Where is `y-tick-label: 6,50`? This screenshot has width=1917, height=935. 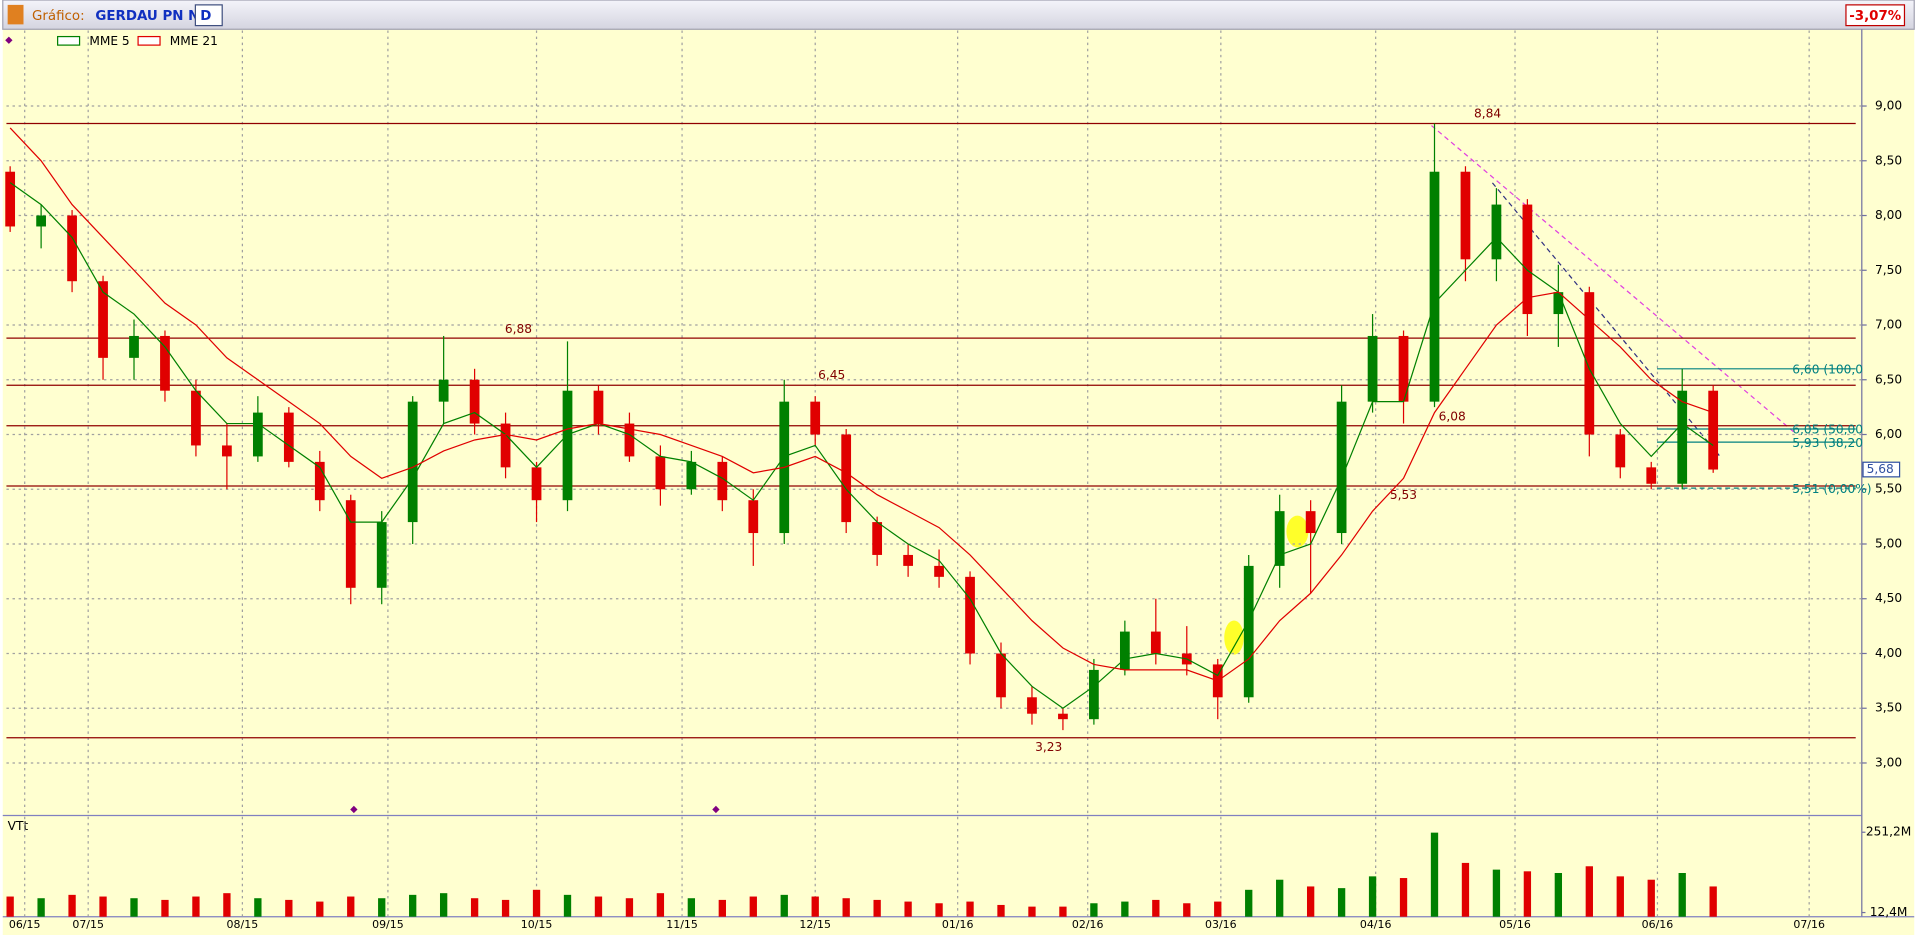
y-tick-label: 6,50 is located at coordinates (1888, 379).